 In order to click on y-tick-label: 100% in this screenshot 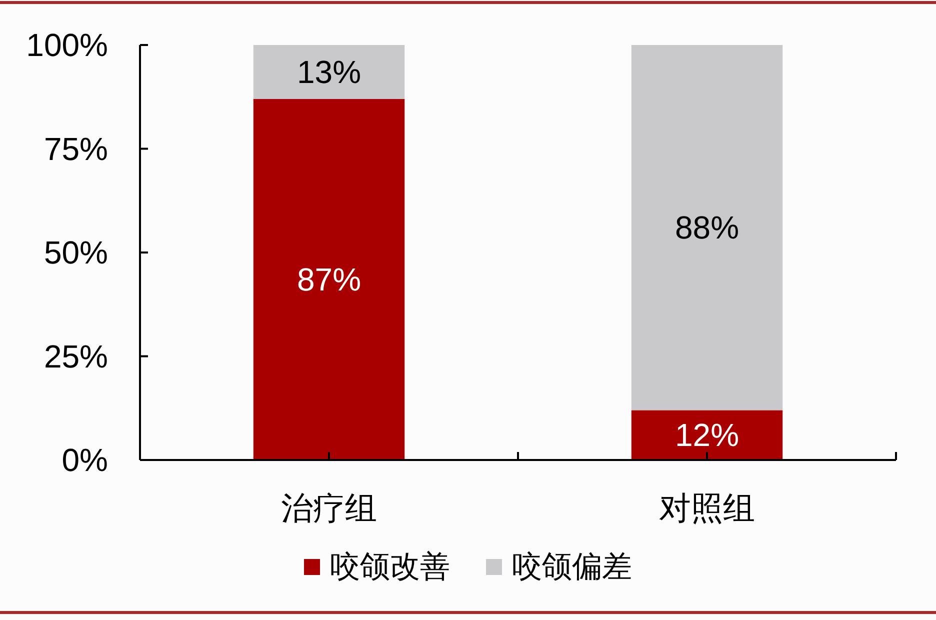, I will do `click(67, 45)`.